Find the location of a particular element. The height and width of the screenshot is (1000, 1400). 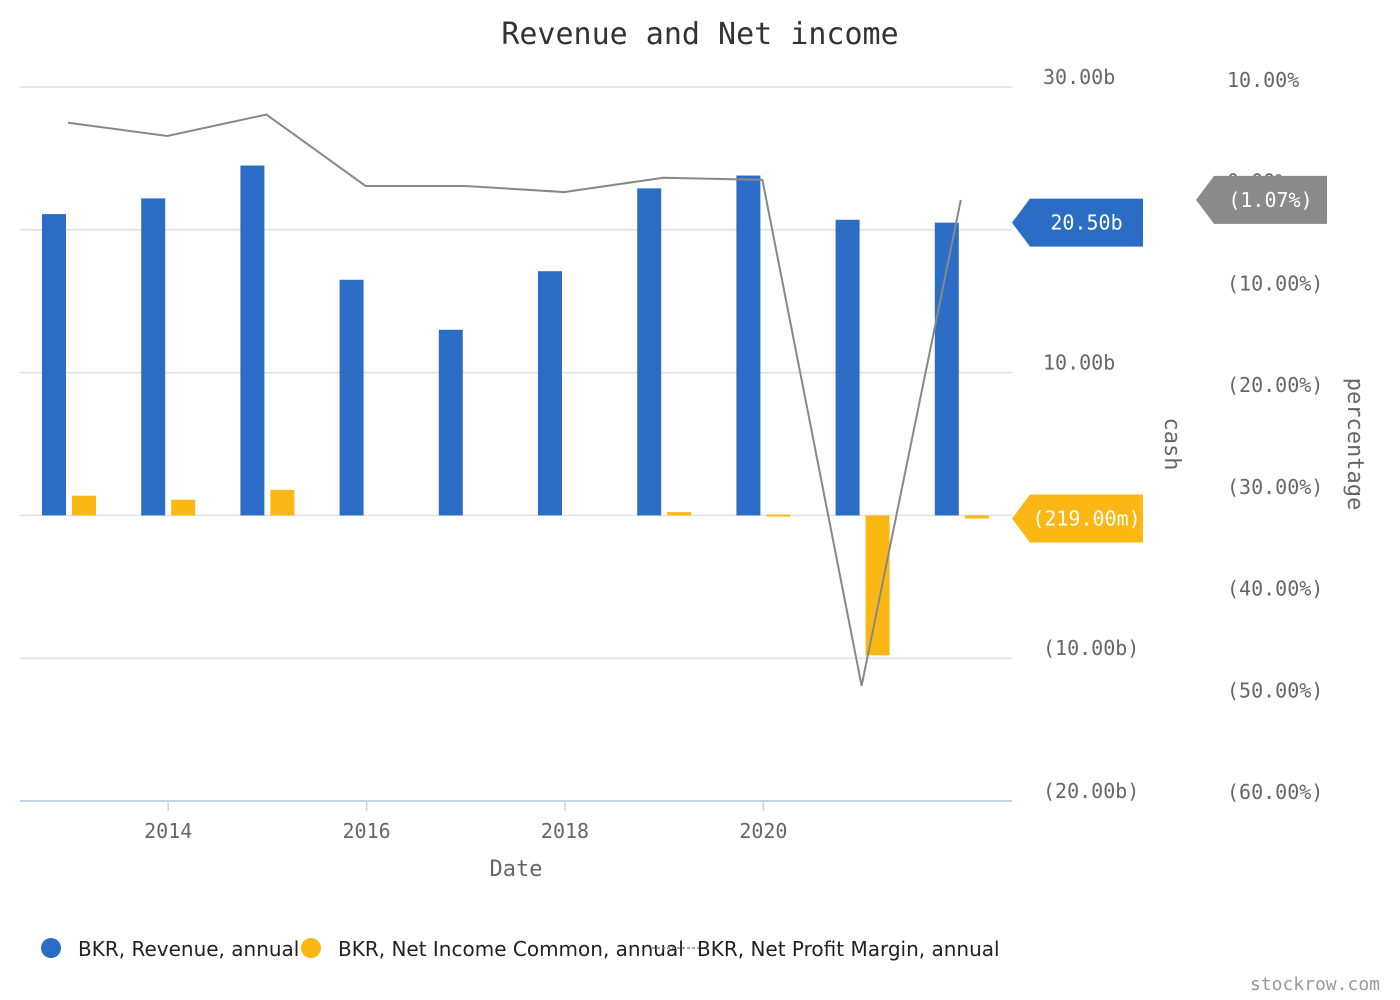

last-value-label: (1.07%) is located at coordinates (1270, 200).